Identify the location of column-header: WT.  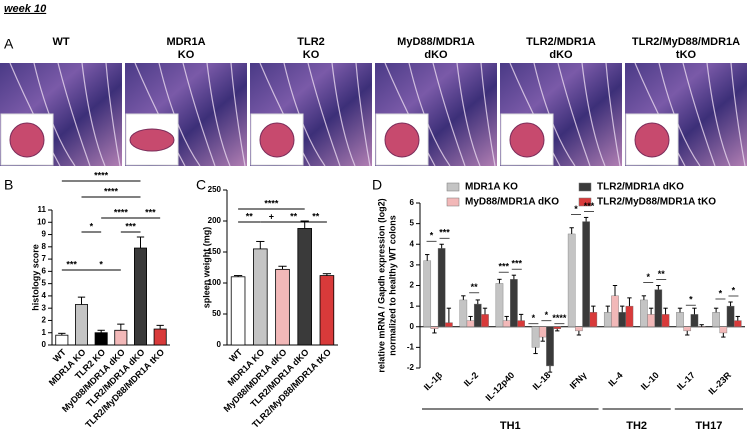
(60, 42).